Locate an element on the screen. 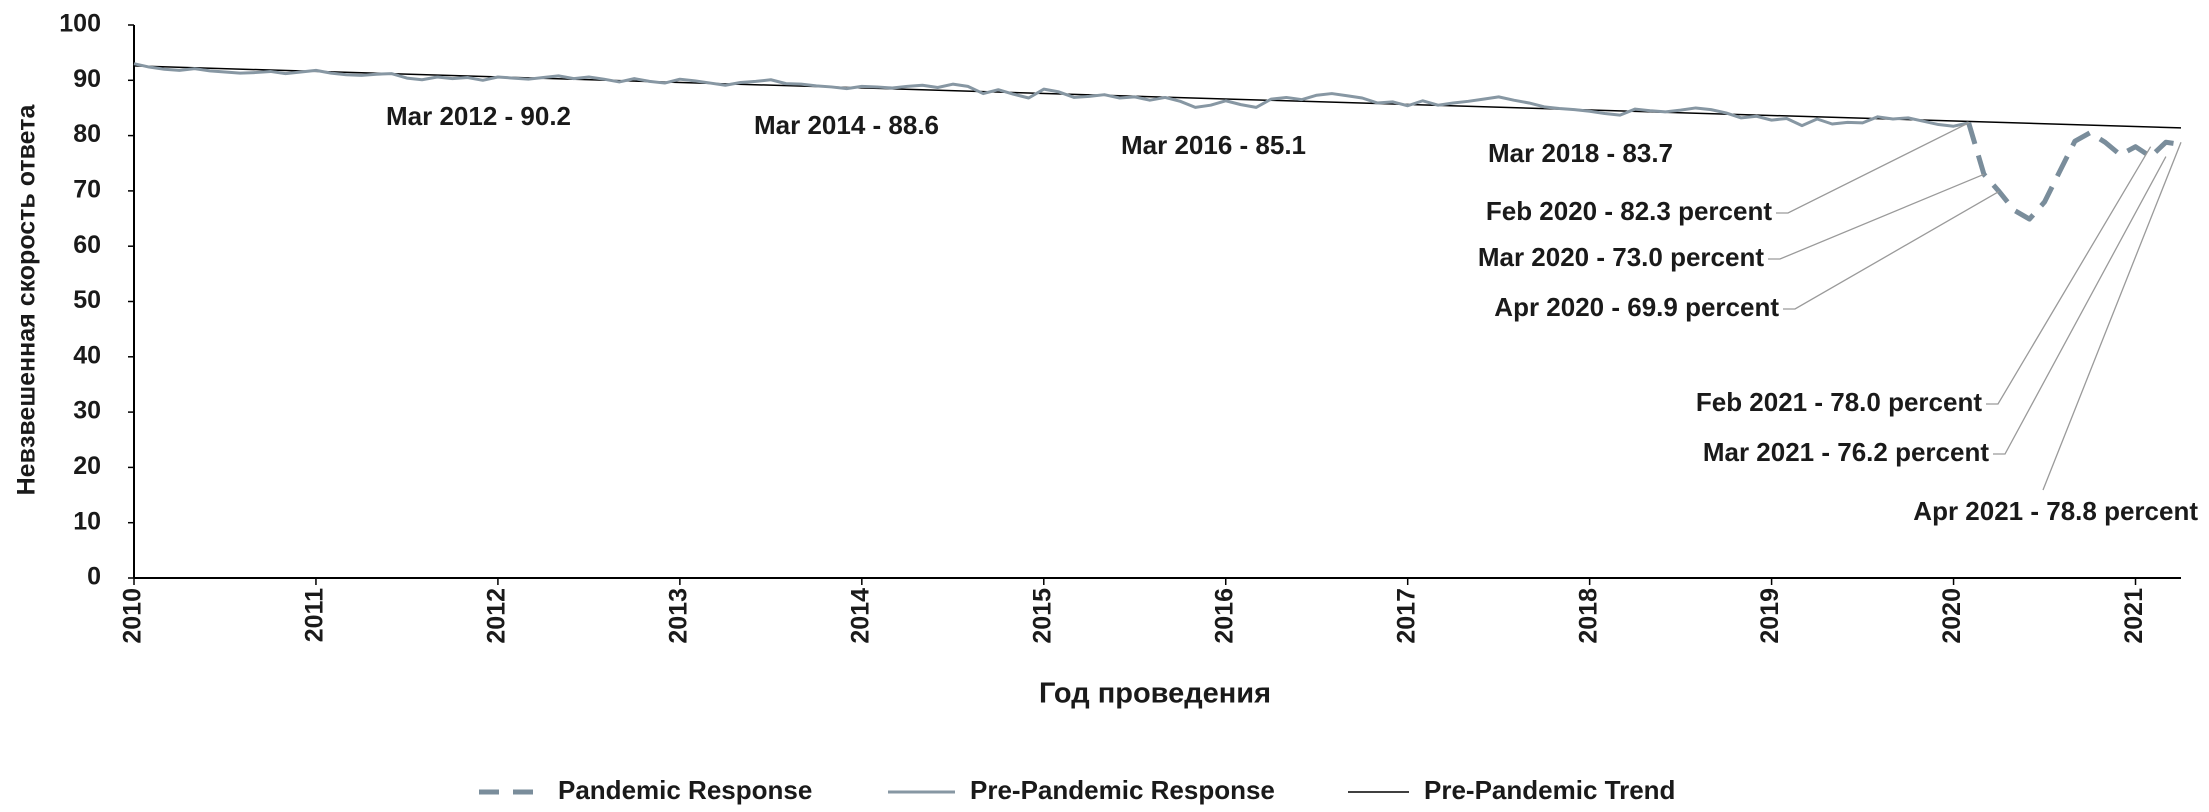  x-tick-label: 2010 is located at coordinates (133, 616).